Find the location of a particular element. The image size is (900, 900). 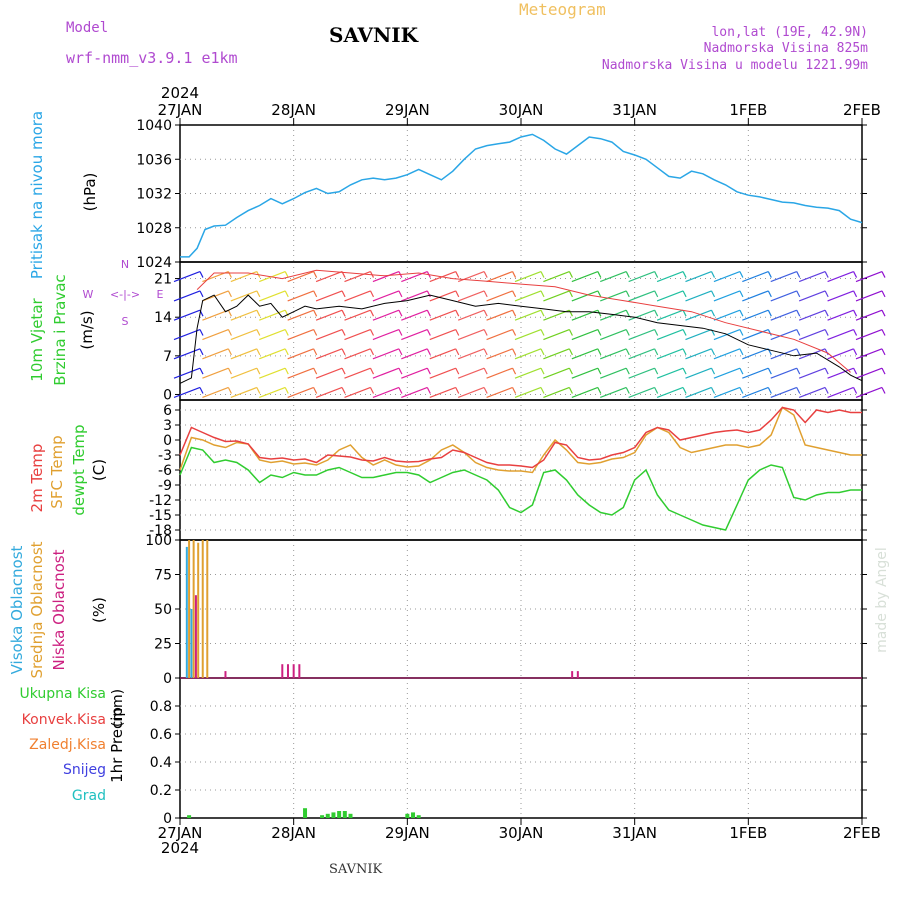

precip-bar is located at coordinates (305, 813).